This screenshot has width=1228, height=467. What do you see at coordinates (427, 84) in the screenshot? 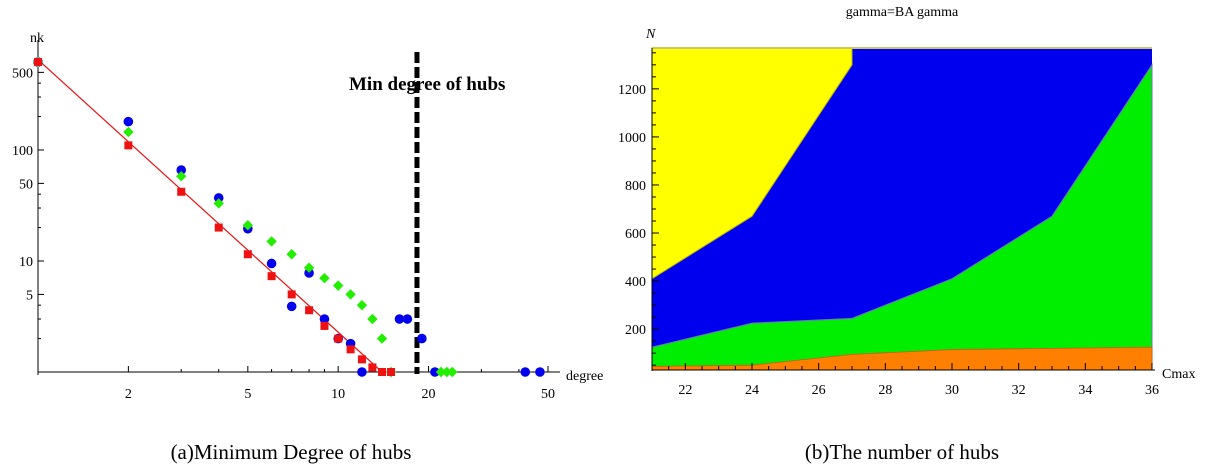
I see `threshold-annotation: Min degree of hubs` at bounding box center [427, 84].